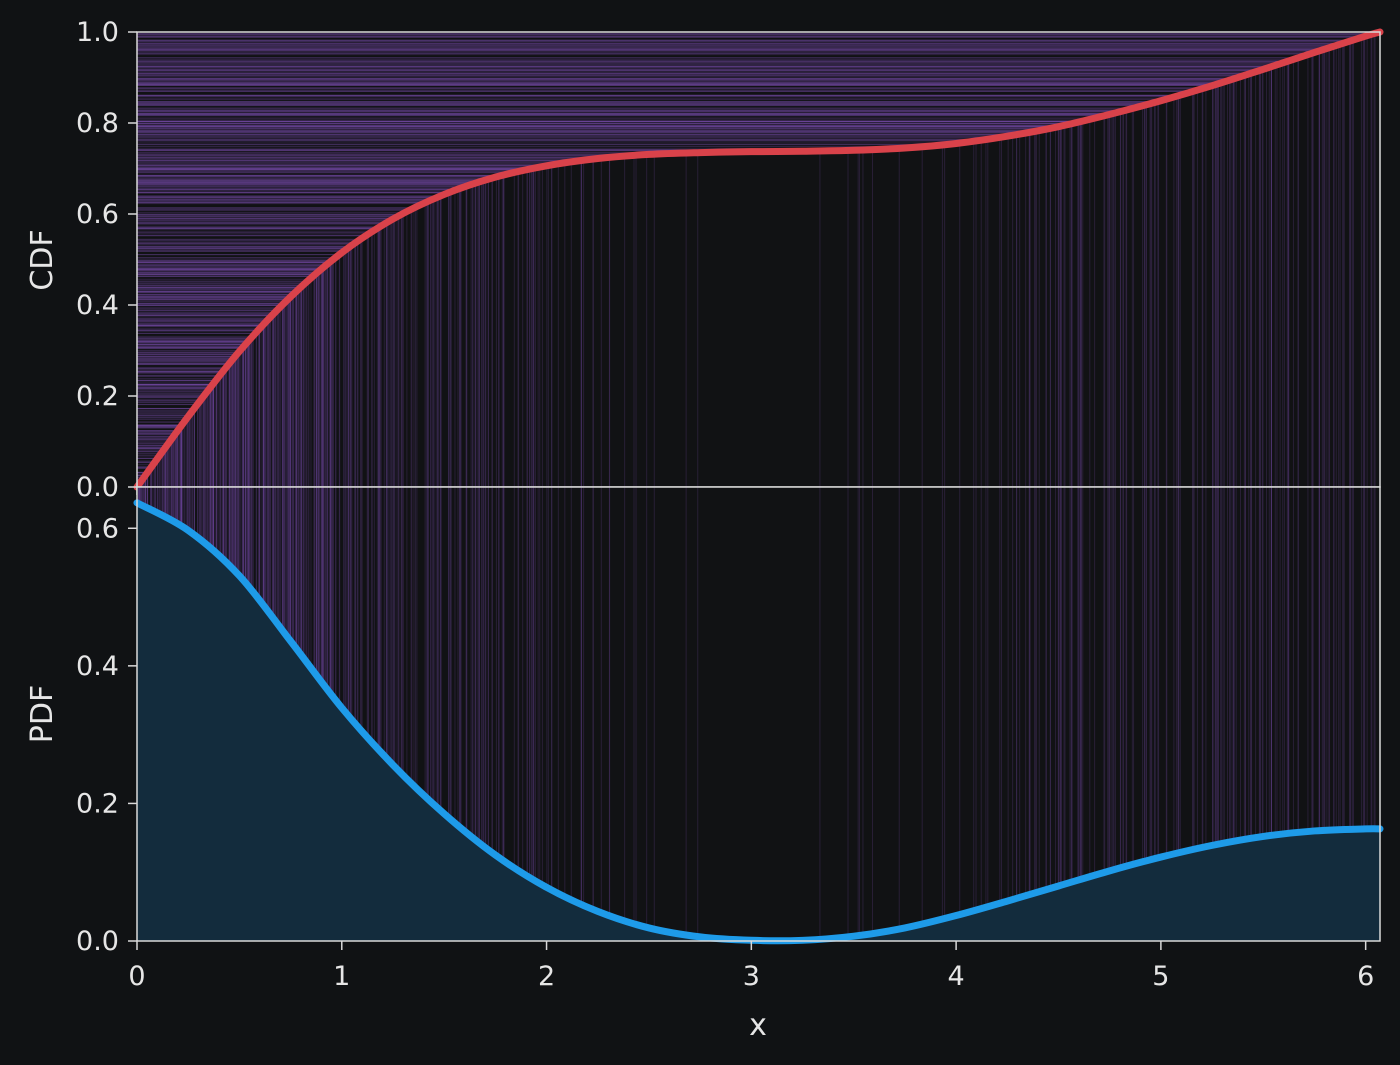  What do you see at coordinates (956, 976) in the screenshot?
I see `x-tick-label: 4` at bounding box center [956, 976].